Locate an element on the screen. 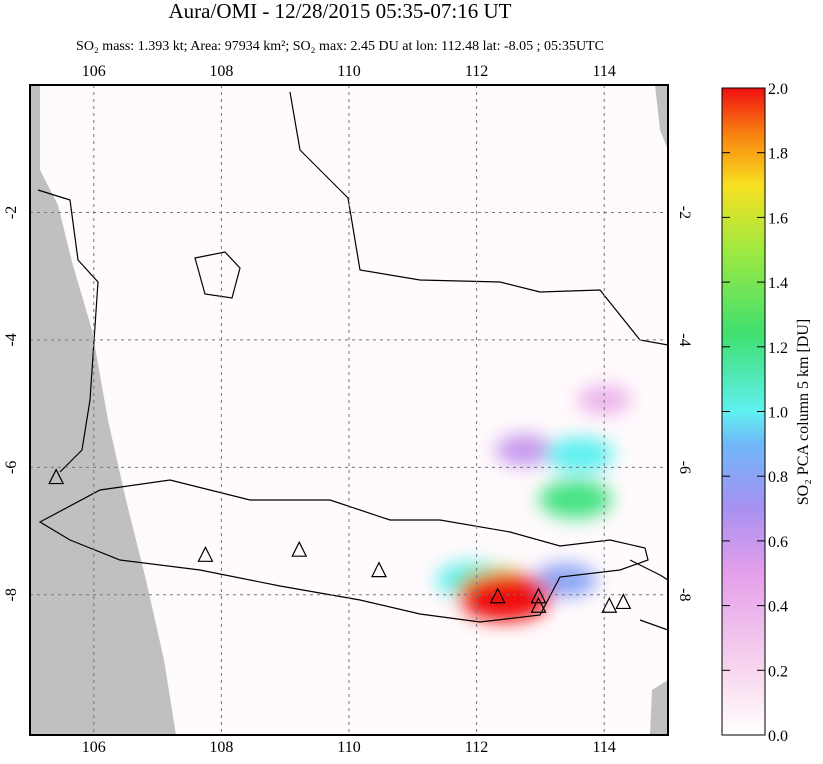 Image resolution: width=823 pixels, height=764 pixels. colorbar-tick-label: 1.4 is located at coordinates (778, 283).